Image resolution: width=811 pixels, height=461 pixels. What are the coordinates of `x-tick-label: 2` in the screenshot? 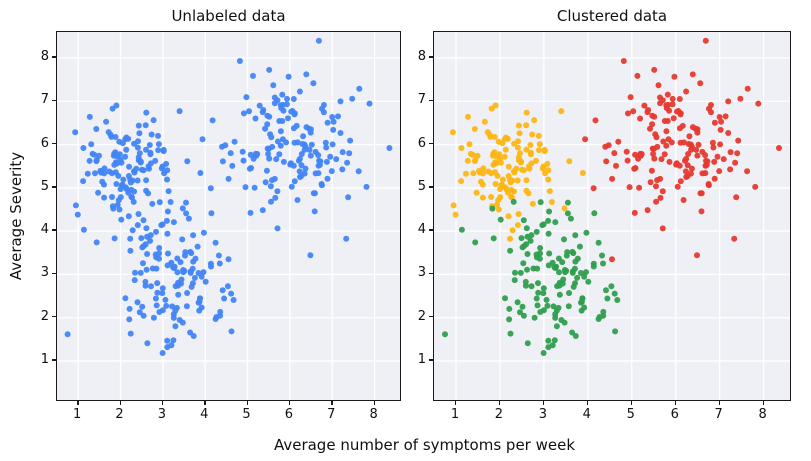 It's located at (119, 414).